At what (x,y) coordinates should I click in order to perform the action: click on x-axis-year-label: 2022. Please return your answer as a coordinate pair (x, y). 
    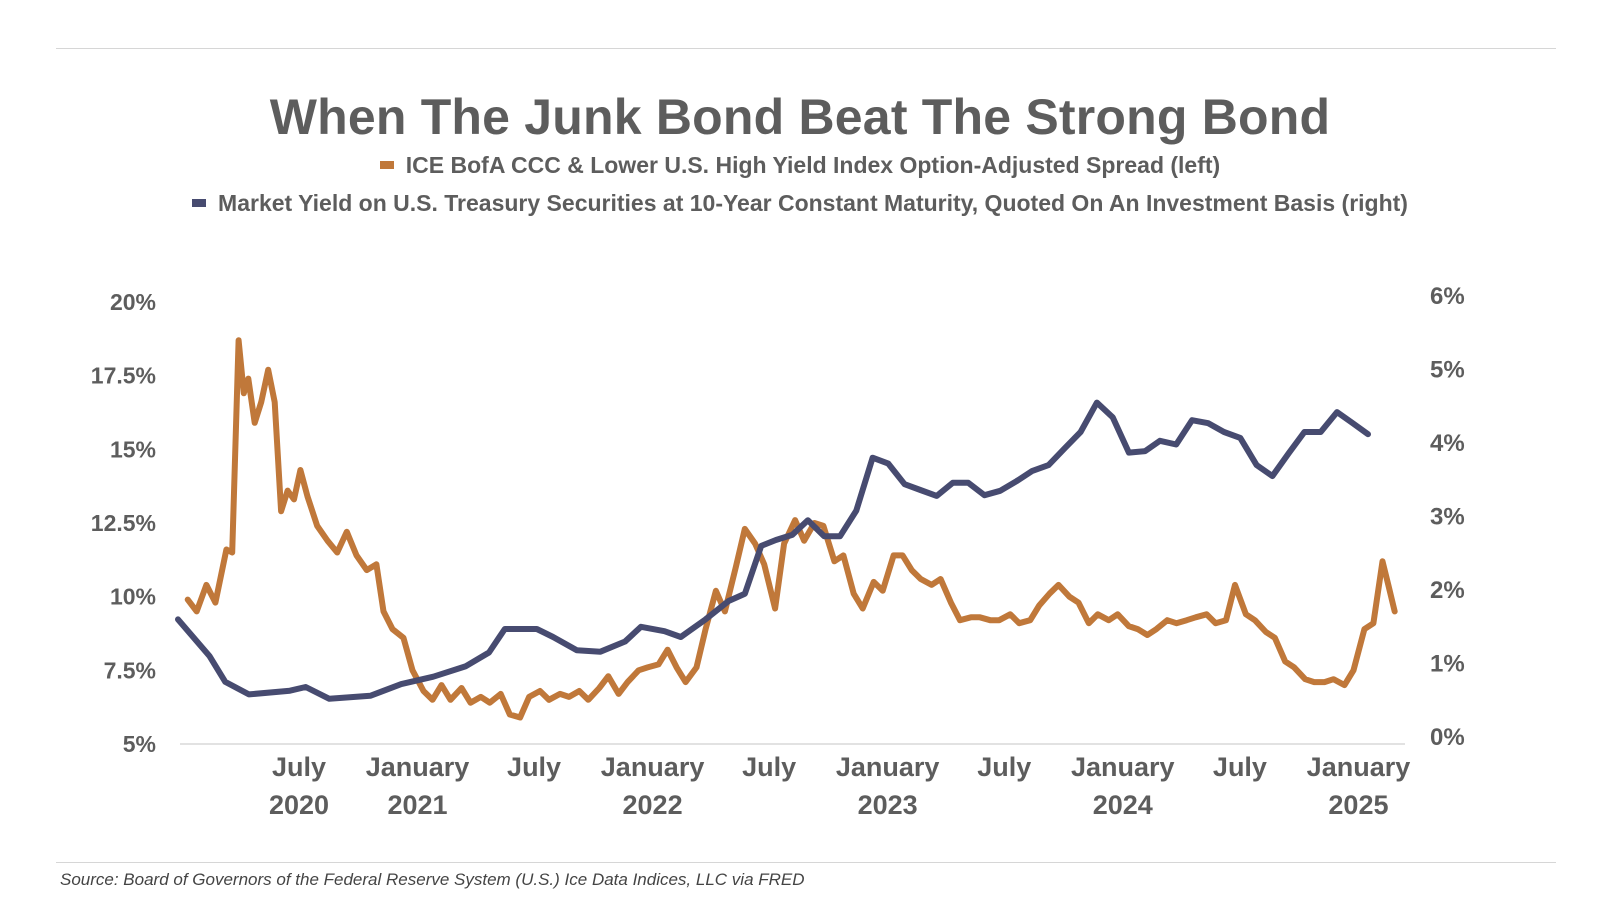
    Looking at the image, I should click on (653, 805).